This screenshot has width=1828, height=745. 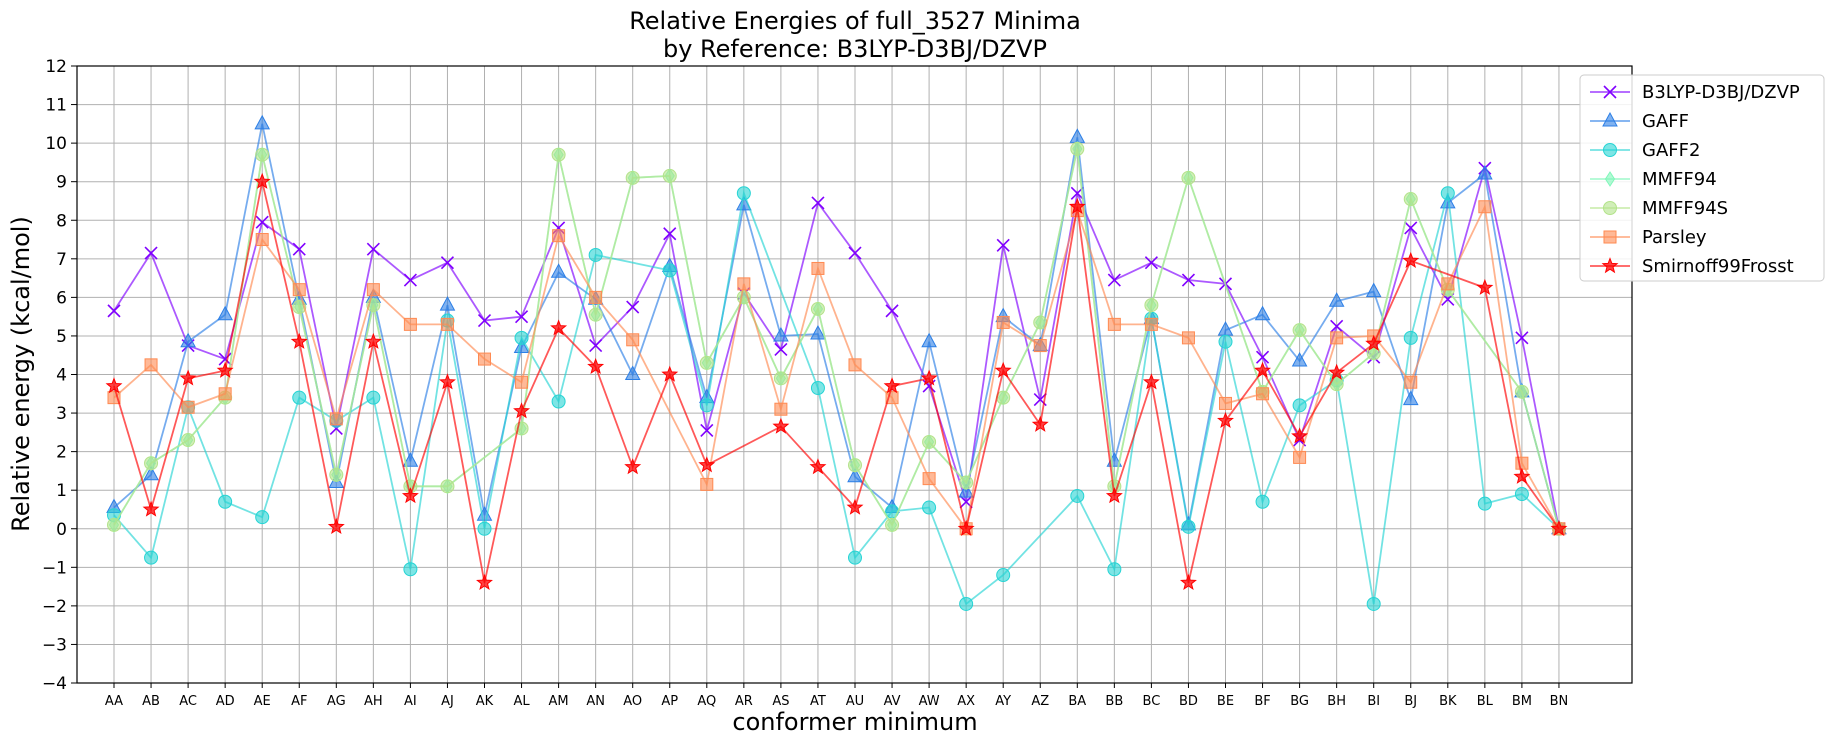 What do you see at coordinates (1003, 701) in the screenshot?
I see `x-tick-label: AY` at bounding box center [1003, 701].